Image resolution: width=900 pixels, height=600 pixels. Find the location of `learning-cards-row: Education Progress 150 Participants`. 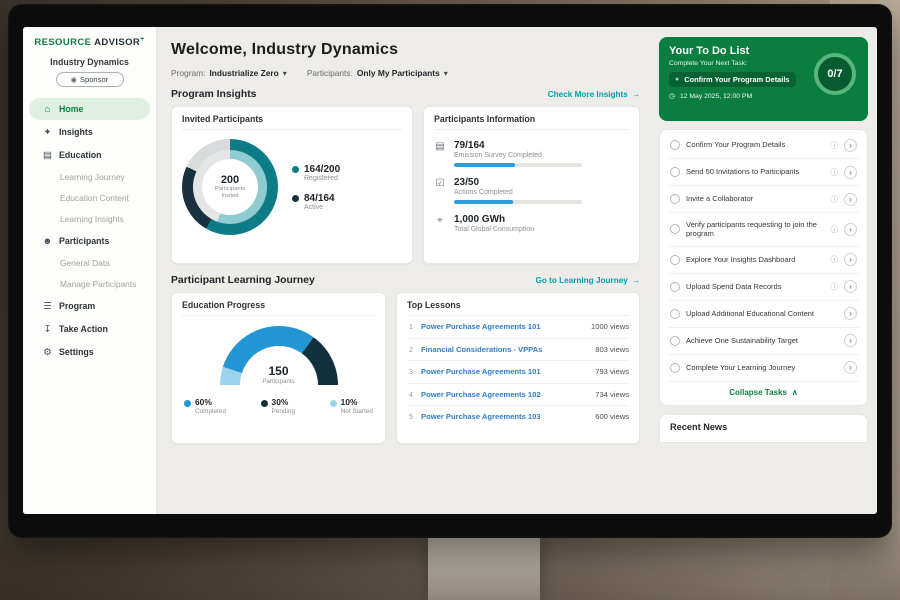

learning-cards-row: Education Progress 150 Participants is located at coordinates (405, 368).